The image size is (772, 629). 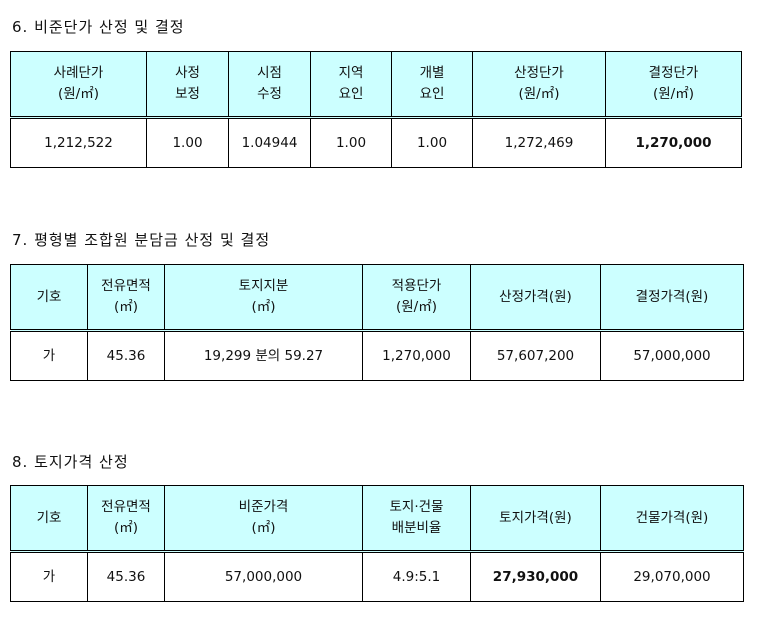 What do you see at coordinates (269, 73) in the screenshot?
I see `header-text: 시점` at bounding box center [269, 73].